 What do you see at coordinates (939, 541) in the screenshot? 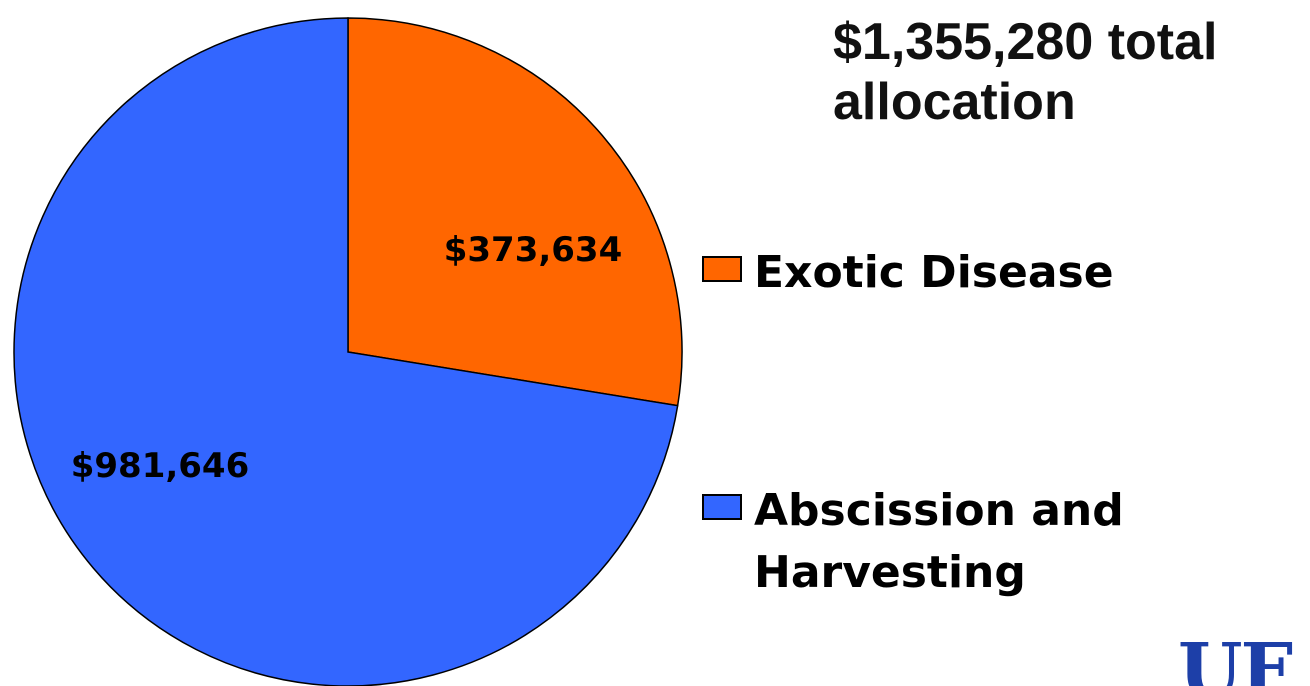
I see `legend-label-abscission-harvesting: Abscission and Harvesting` at bounding box center [939, 541].